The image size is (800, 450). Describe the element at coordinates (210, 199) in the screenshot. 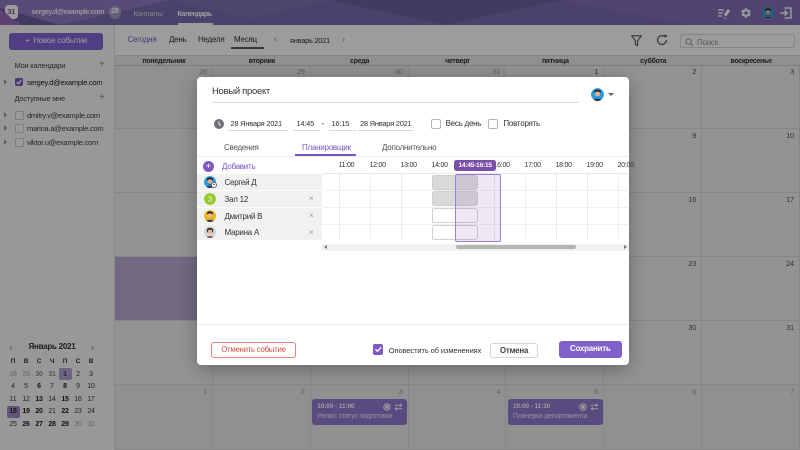

I see `svg-text: З` at that location.